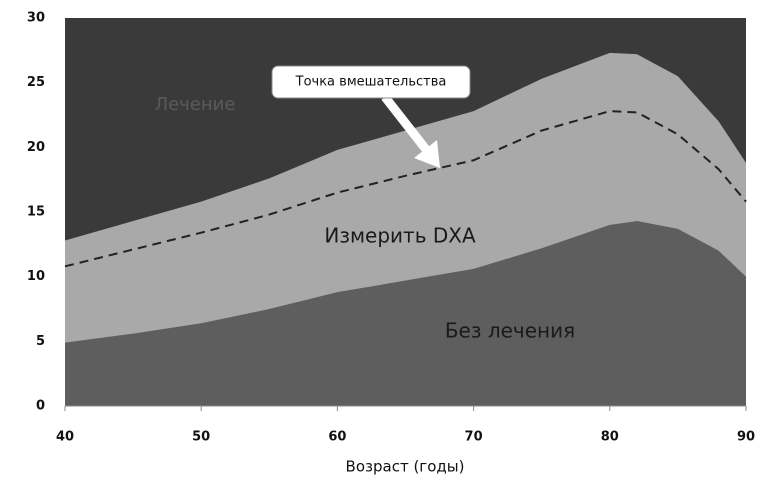 Image resolution: width=774 pixels, height=488 pixels. Describe the element at coordinates (36, 18) in the screenshot. I see `y-tick-label: 30` at that location.